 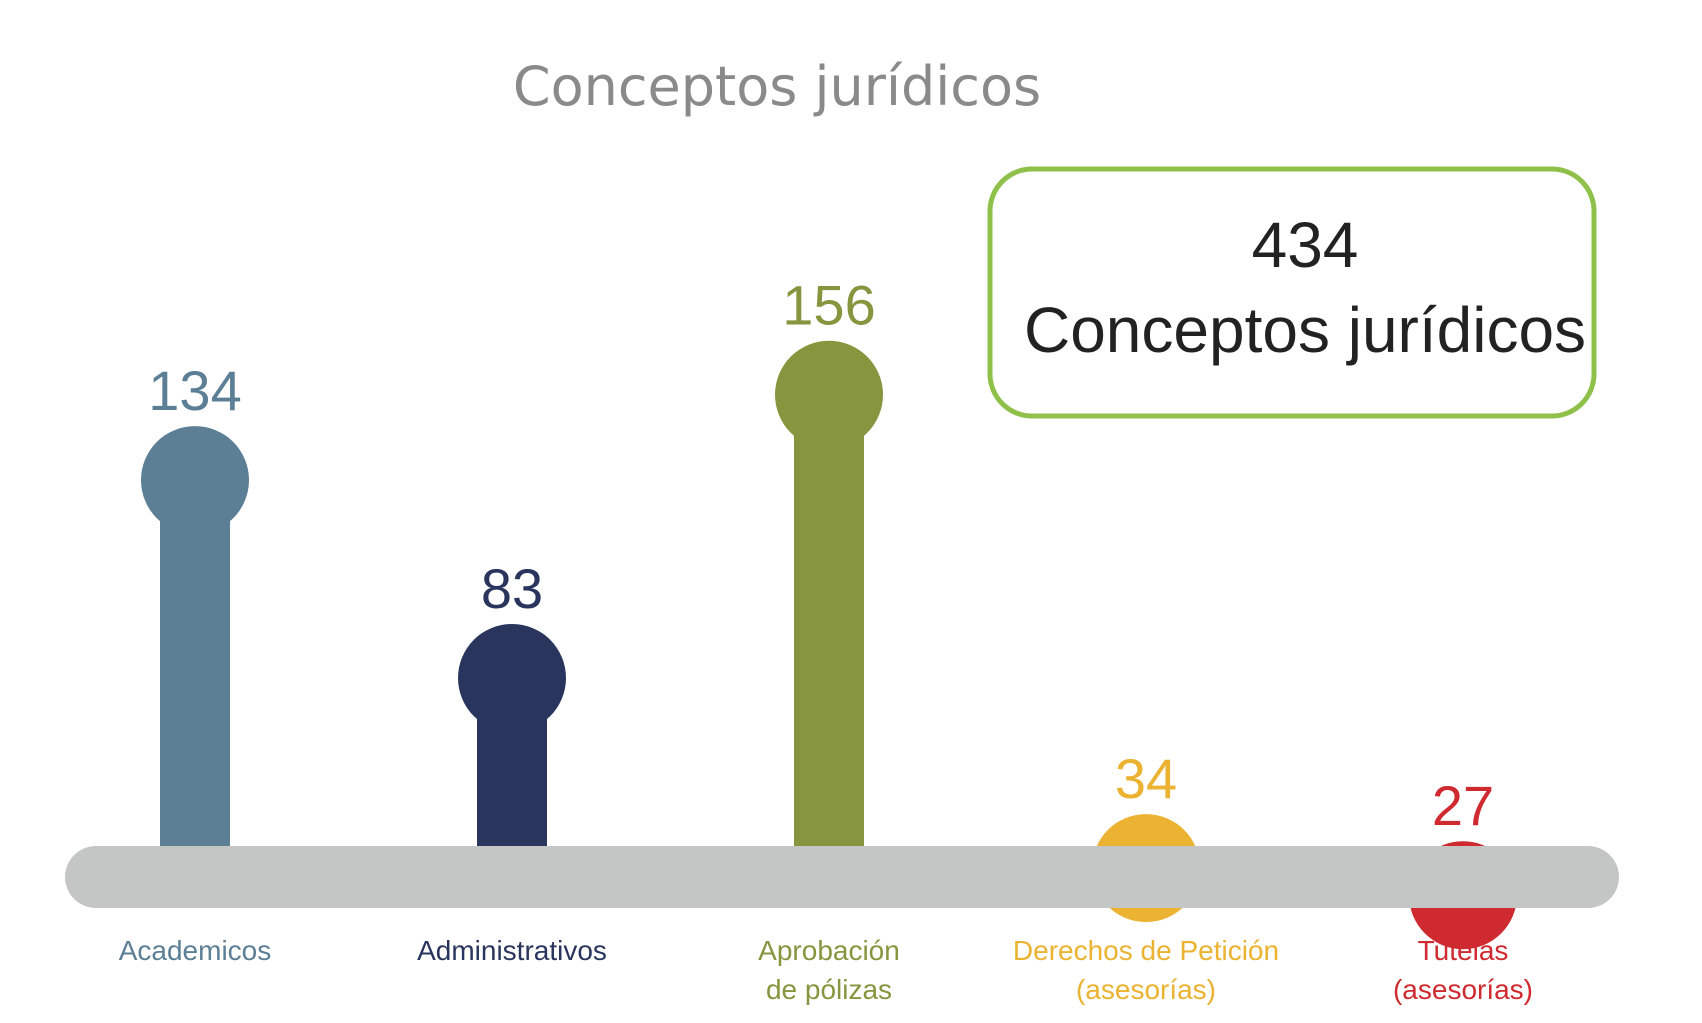 What do you see at coordinates (1146, 778) in the screenshot?
I see `value-label: 34` at bounding box center [1146, 778].